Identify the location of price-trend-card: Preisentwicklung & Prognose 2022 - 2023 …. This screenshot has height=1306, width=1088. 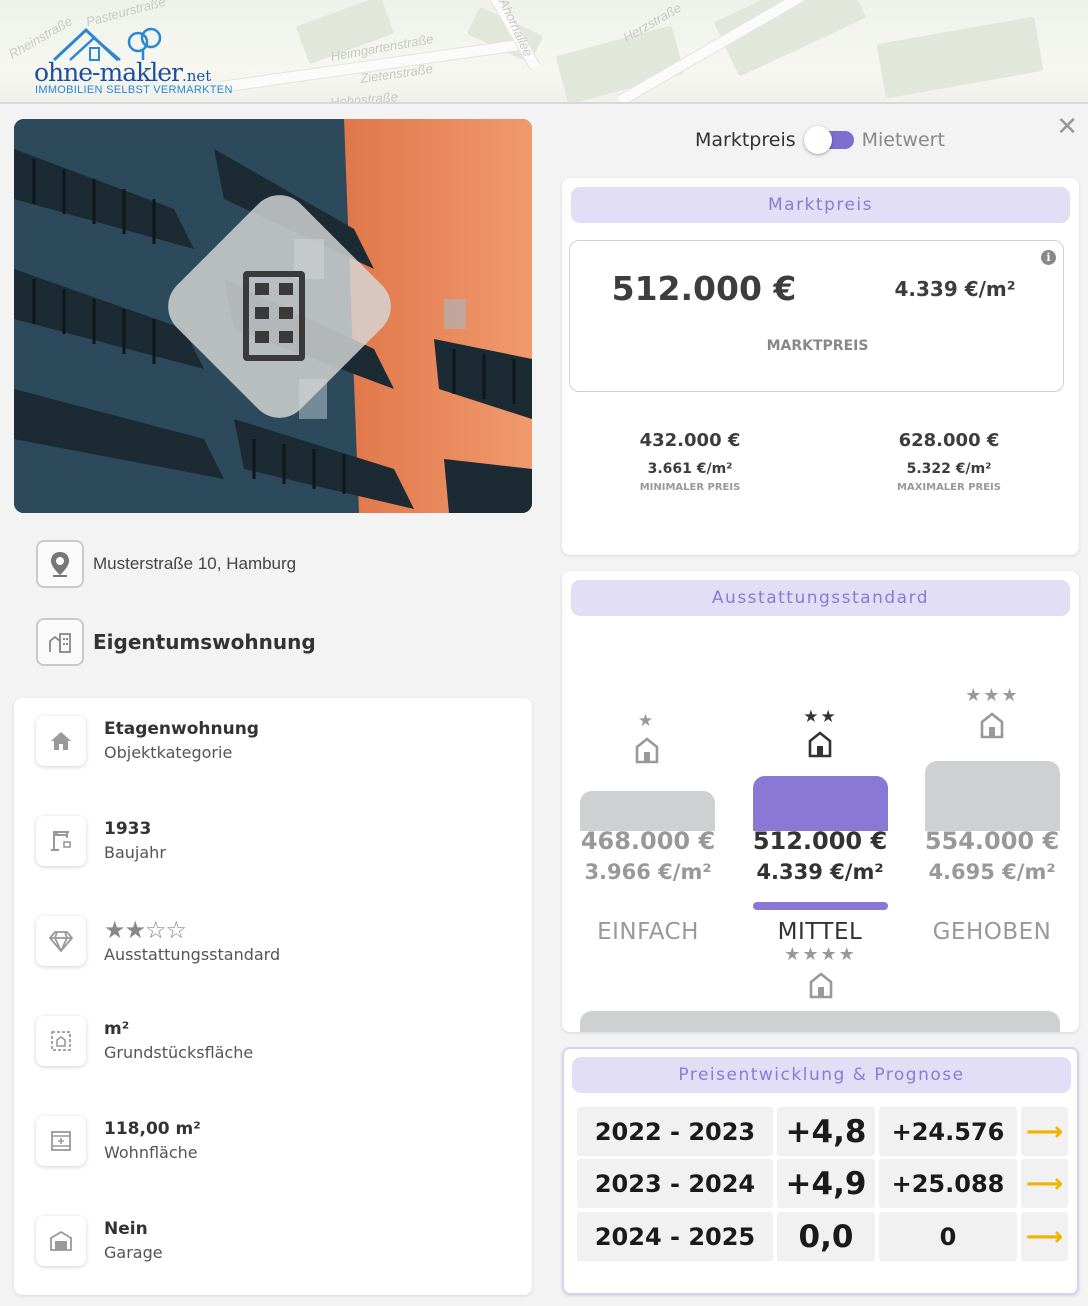
(820, 1171).